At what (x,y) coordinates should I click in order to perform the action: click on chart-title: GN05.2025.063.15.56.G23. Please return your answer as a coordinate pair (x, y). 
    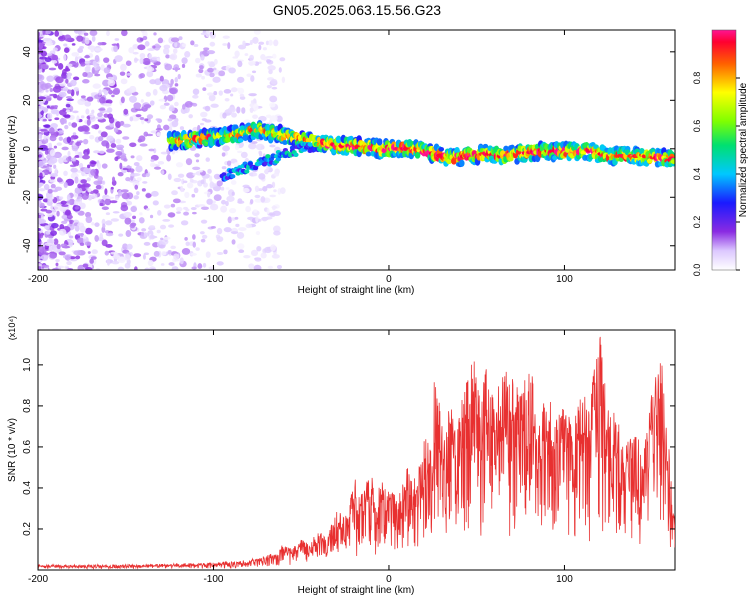
    Looking at the image, I should click on (357, 10).